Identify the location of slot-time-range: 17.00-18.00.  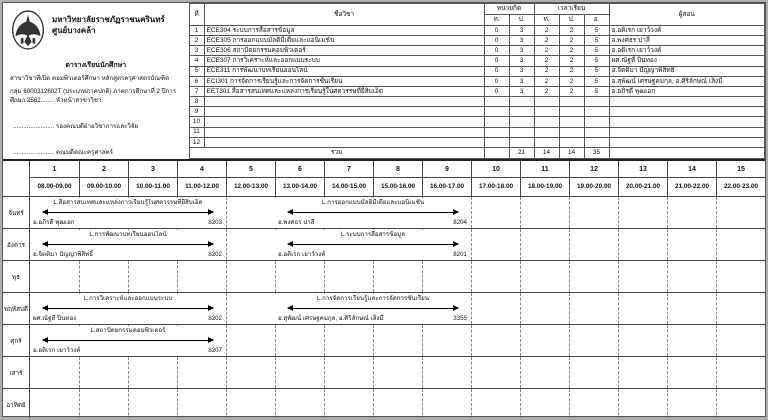
(496, 186).